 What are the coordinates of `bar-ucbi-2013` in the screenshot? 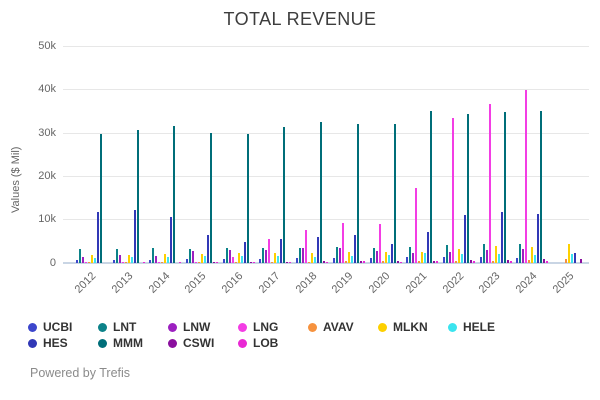 It's located at (113, 261).